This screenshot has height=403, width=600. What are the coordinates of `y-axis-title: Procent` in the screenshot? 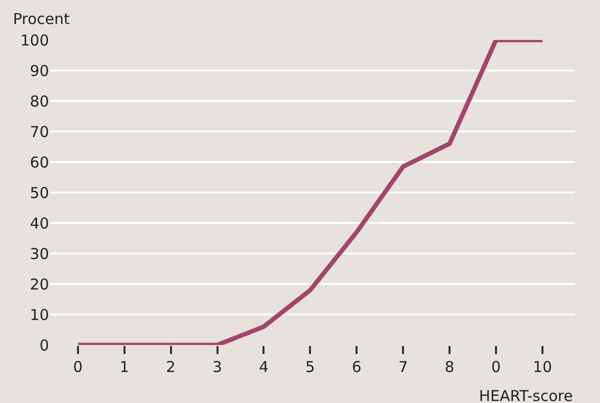 It's located at (41, 19).